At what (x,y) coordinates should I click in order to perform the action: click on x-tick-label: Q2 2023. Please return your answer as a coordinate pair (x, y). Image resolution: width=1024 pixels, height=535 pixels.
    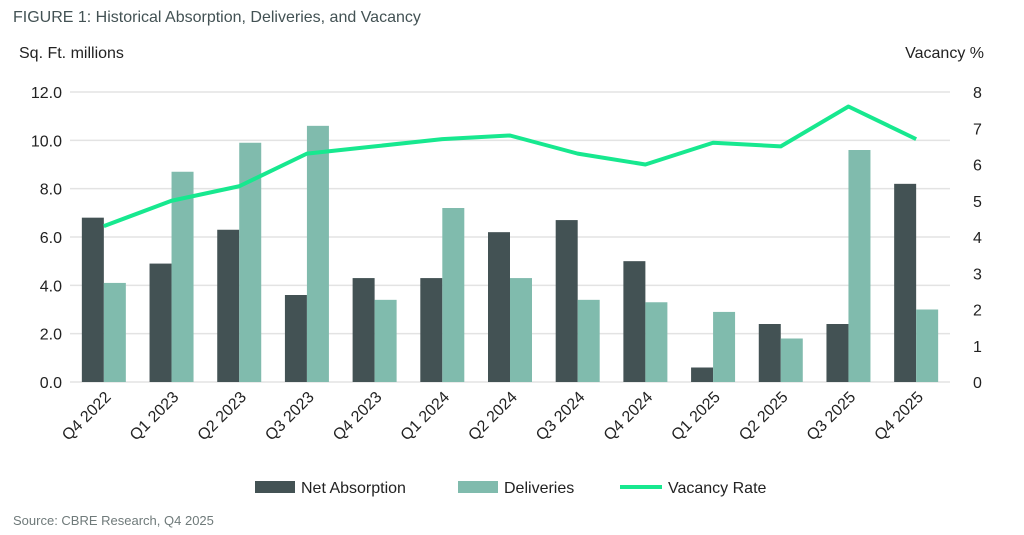
    Looking at the image, I should click on (222, 416).